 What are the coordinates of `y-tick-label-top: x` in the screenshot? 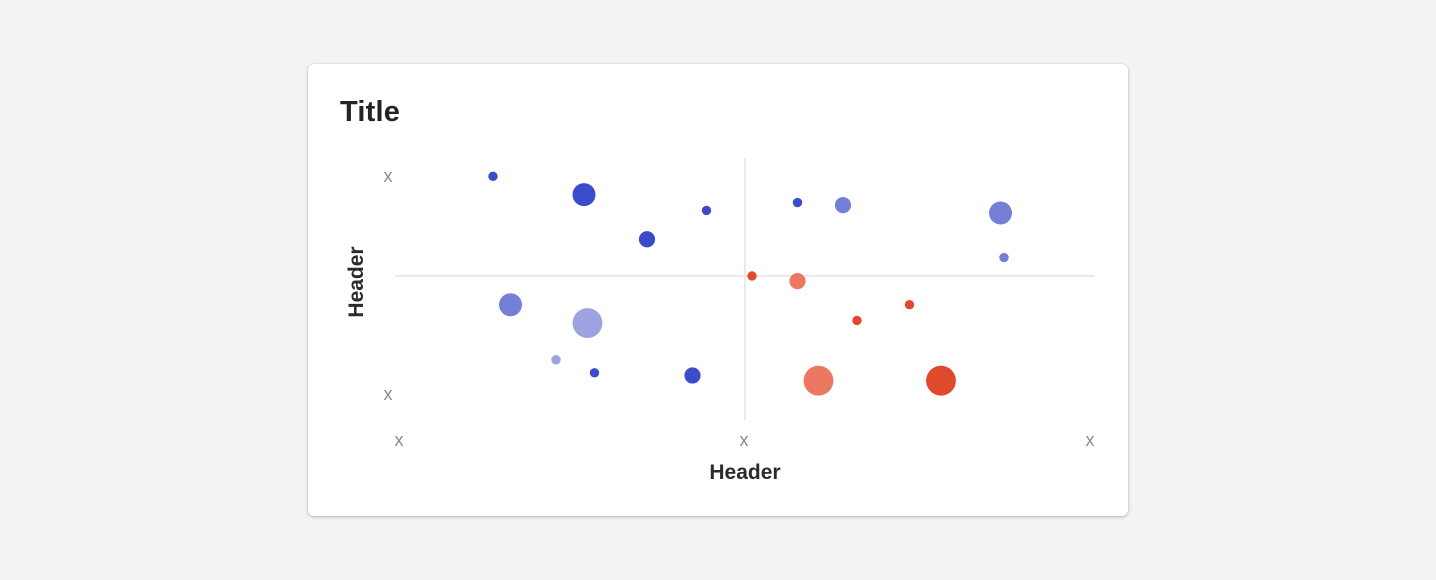 It's located at (388, 176).